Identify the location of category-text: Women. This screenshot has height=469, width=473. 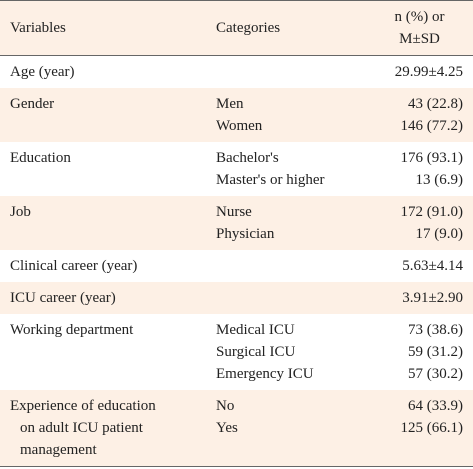
(239, 126).